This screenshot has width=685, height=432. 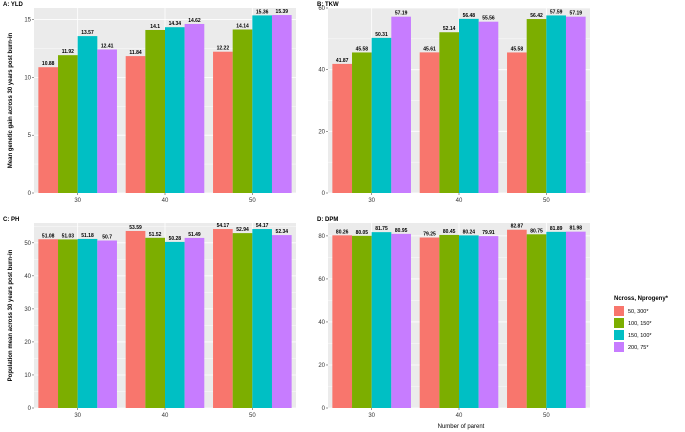 I want to click on data-label: 13.57, so click(x=87, y=33).